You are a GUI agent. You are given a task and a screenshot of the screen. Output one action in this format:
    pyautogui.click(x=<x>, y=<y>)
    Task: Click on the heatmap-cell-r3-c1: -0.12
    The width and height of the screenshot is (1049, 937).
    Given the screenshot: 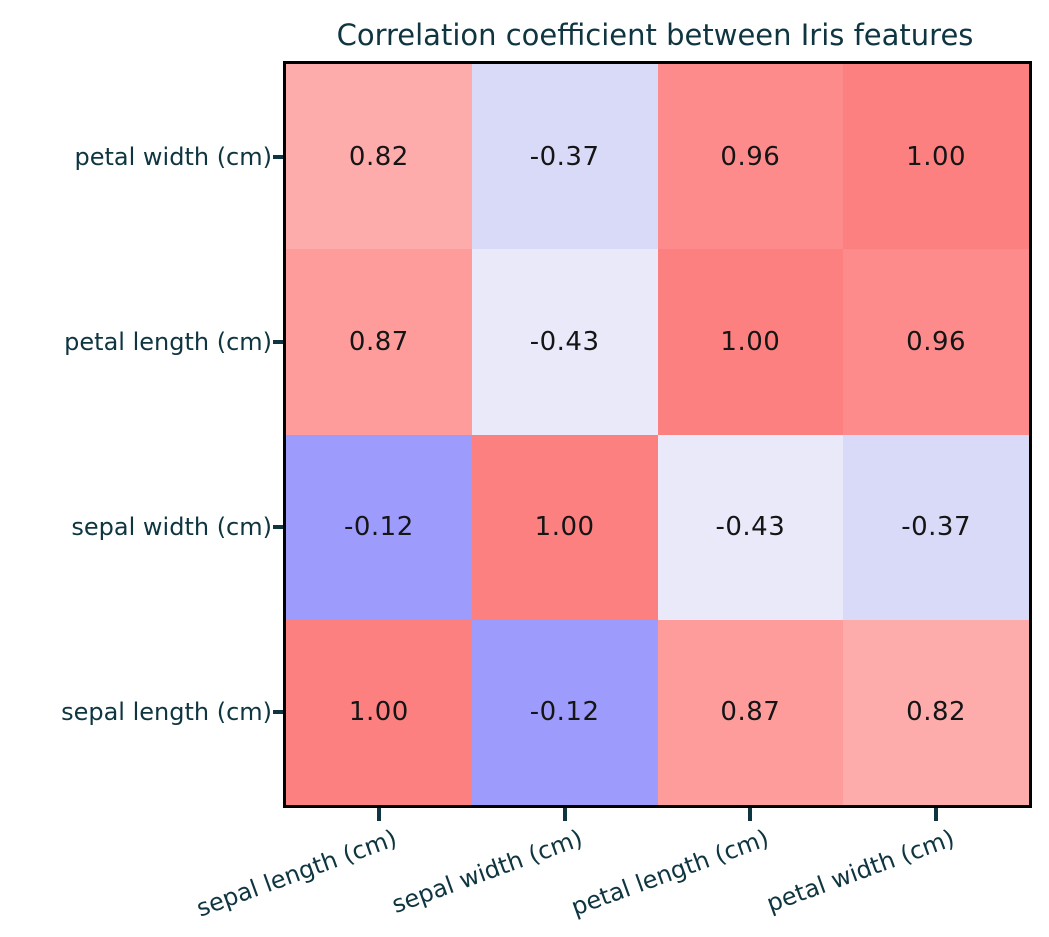 What is the action you would take?
    pyautogui.click(x=564, y=712)
    